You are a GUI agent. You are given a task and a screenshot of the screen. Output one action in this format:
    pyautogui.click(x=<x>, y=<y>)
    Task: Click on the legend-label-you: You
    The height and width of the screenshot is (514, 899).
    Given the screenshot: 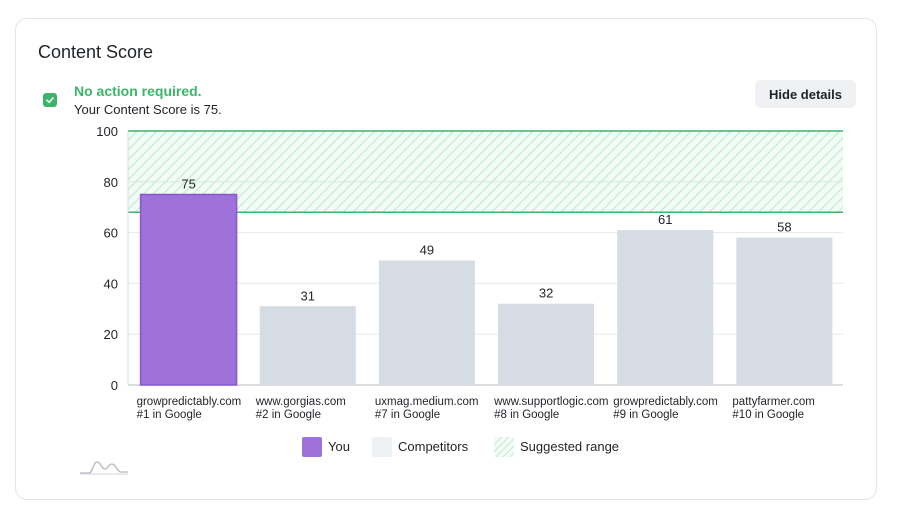 What is the action you would take?
    pyautogui.click(x=339, y=446)
    